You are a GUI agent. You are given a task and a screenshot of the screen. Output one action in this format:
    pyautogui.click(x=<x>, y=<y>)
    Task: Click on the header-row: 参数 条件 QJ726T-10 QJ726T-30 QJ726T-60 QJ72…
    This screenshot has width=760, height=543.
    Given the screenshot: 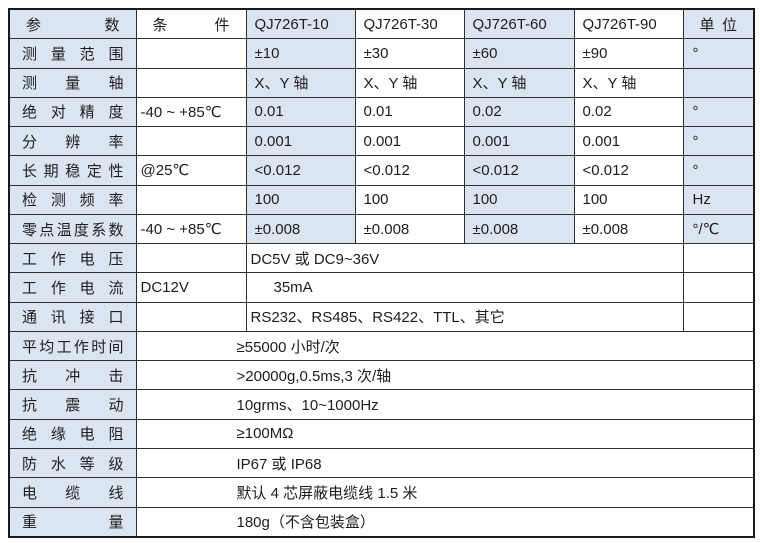 What is the action you would take?
    pyautogui.click(x=381, y=24)
    